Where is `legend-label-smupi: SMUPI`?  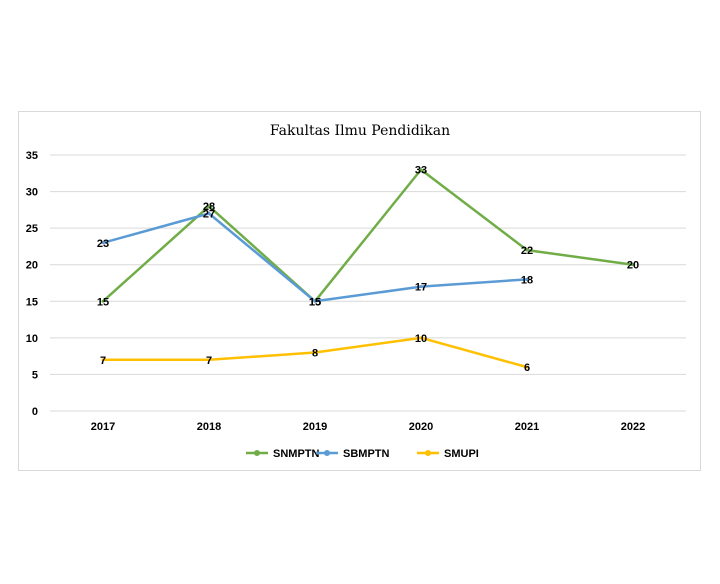
legend-label-smupi: SMUPI is located at coordinates (461, 454).